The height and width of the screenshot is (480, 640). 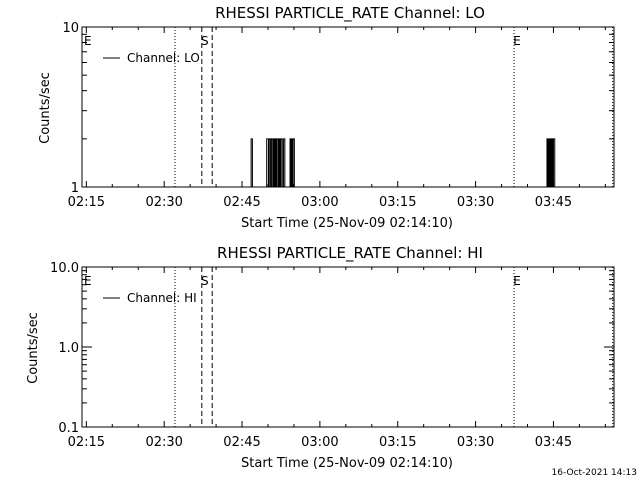 What do you see at coordinates (403, 163) in the screenshot?
I see `series-line` at bounding box center [403, 163].